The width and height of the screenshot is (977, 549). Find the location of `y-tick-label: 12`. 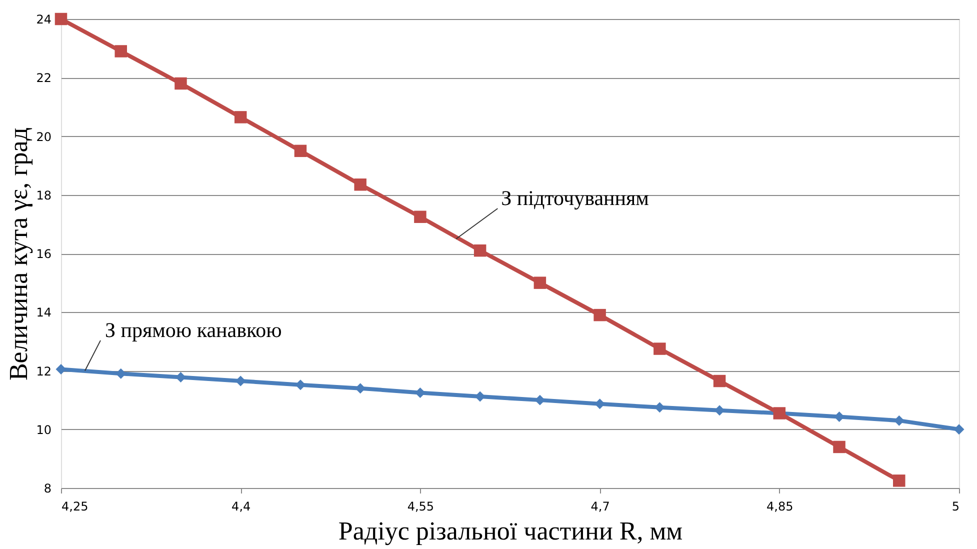

y-tick-label: 12 is located at coordinates (44, 371).